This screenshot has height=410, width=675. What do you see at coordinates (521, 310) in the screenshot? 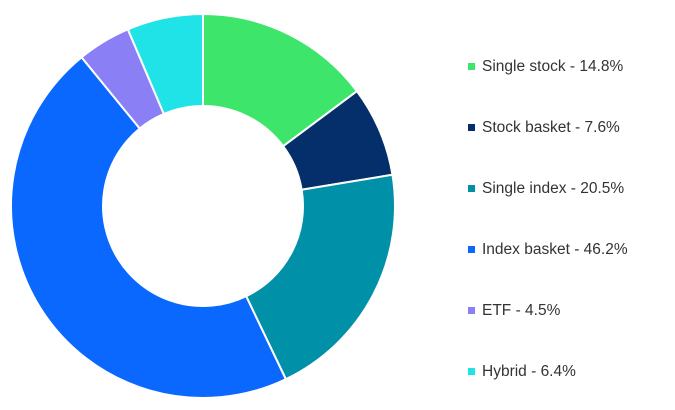
I see `legend-label: ETF - 4.5%` at bounding box center [521, 310].